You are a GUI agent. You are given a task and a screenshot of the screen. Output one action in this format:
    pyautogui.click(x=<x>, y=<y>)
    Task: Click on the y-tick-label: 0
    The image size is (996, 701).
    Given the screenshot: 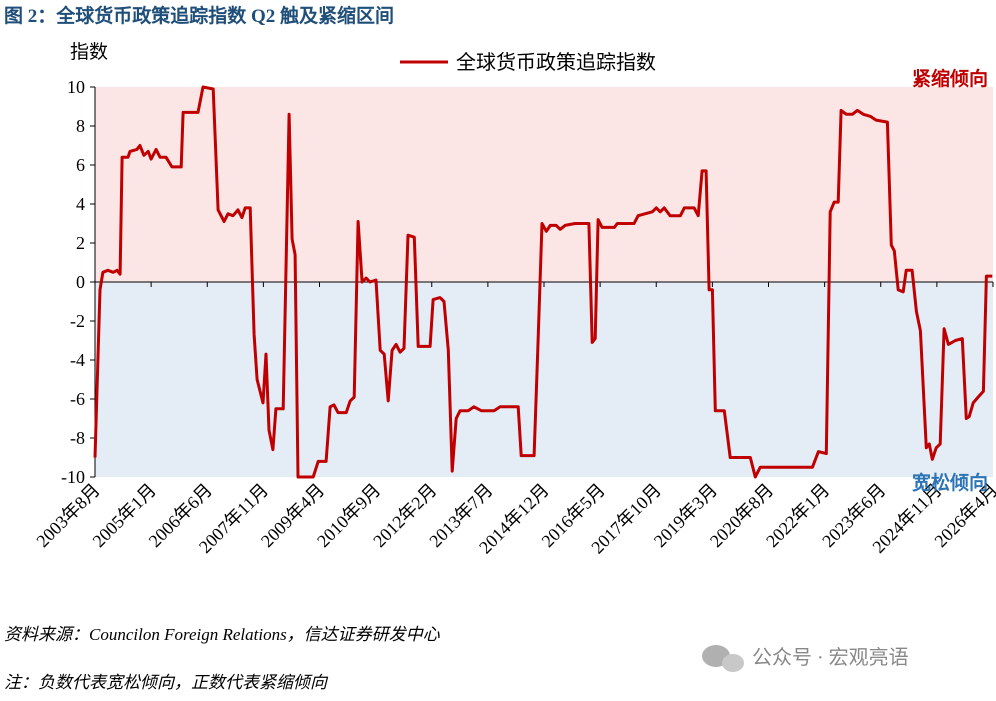 What is the action you would take?
    pyautogui.click(x=80, y=282)
    